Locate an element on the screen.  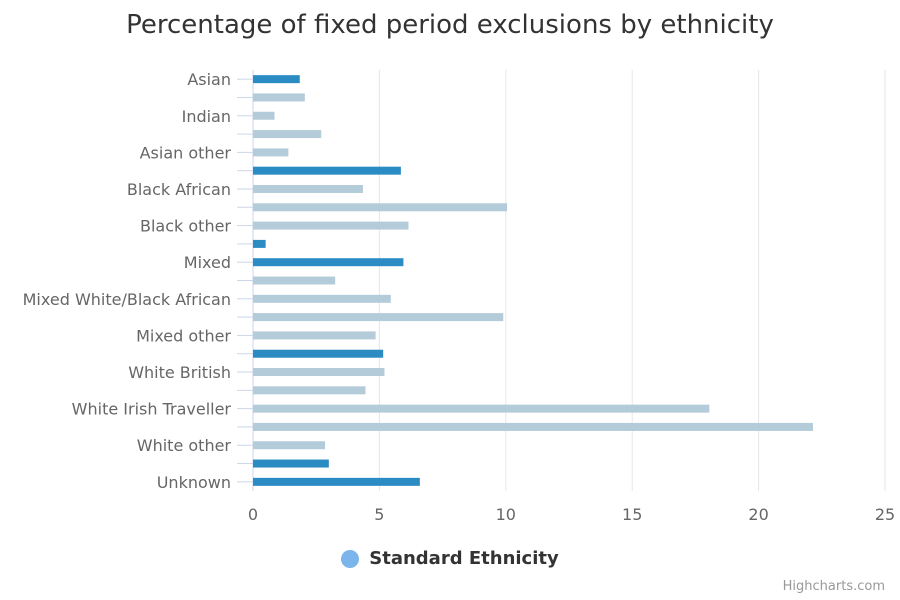
category-label: Mixed other is located at coordinates (183, 335).